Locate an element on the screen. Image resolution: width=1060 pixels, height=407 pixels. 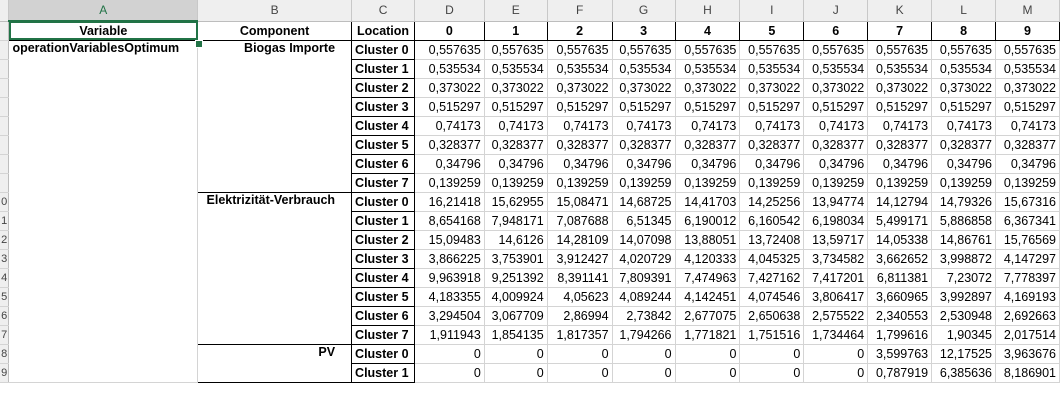
cell-value: 1,799616 is located at coordinates (900, 335).